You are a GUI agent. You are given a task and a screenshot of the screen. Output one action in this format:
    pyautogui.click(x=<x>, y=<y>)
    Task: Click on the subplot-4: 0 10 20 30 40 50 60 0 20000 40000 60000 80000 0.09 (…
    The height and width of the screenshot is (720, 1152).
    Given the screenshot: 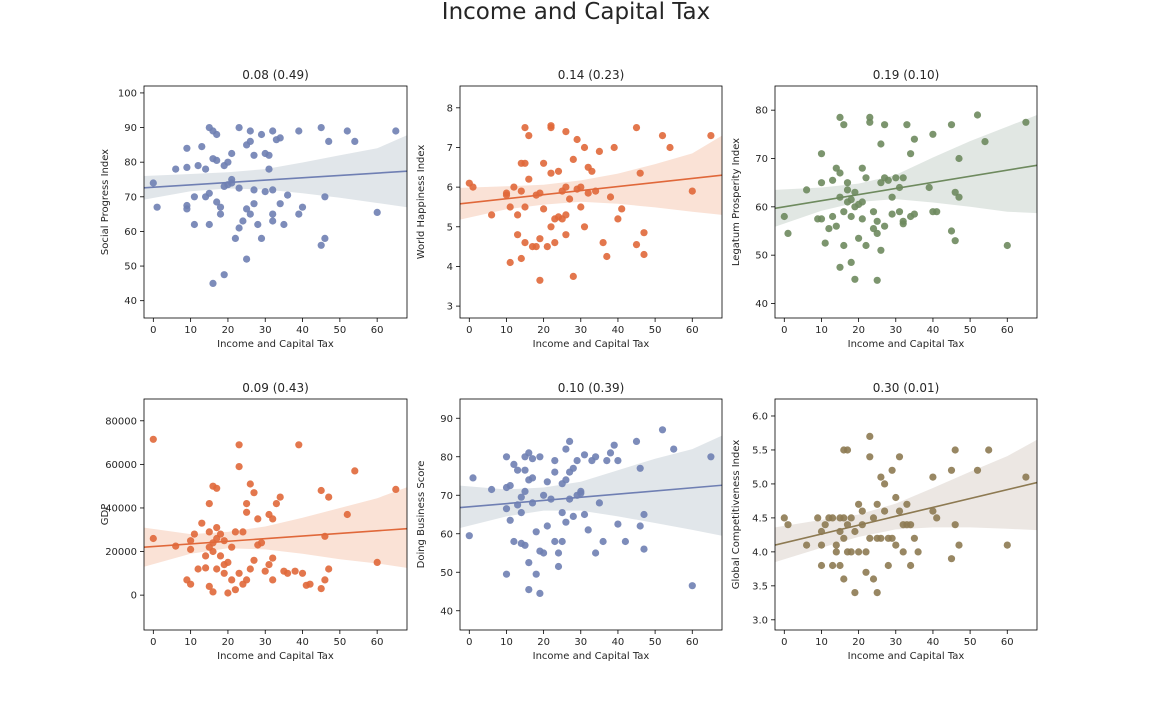 What is the action you would take?
    pyautogui.click(x=254, y=521)
    